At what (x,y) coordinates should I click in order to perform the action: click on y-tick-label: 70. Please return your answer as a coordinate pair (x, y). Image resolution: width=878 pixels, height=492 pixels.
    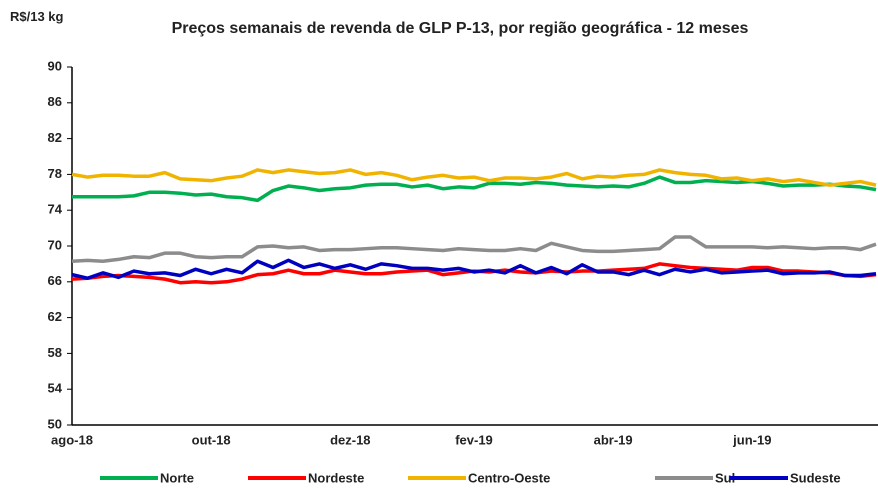
    Looking at the image, I should click on (55, 244).